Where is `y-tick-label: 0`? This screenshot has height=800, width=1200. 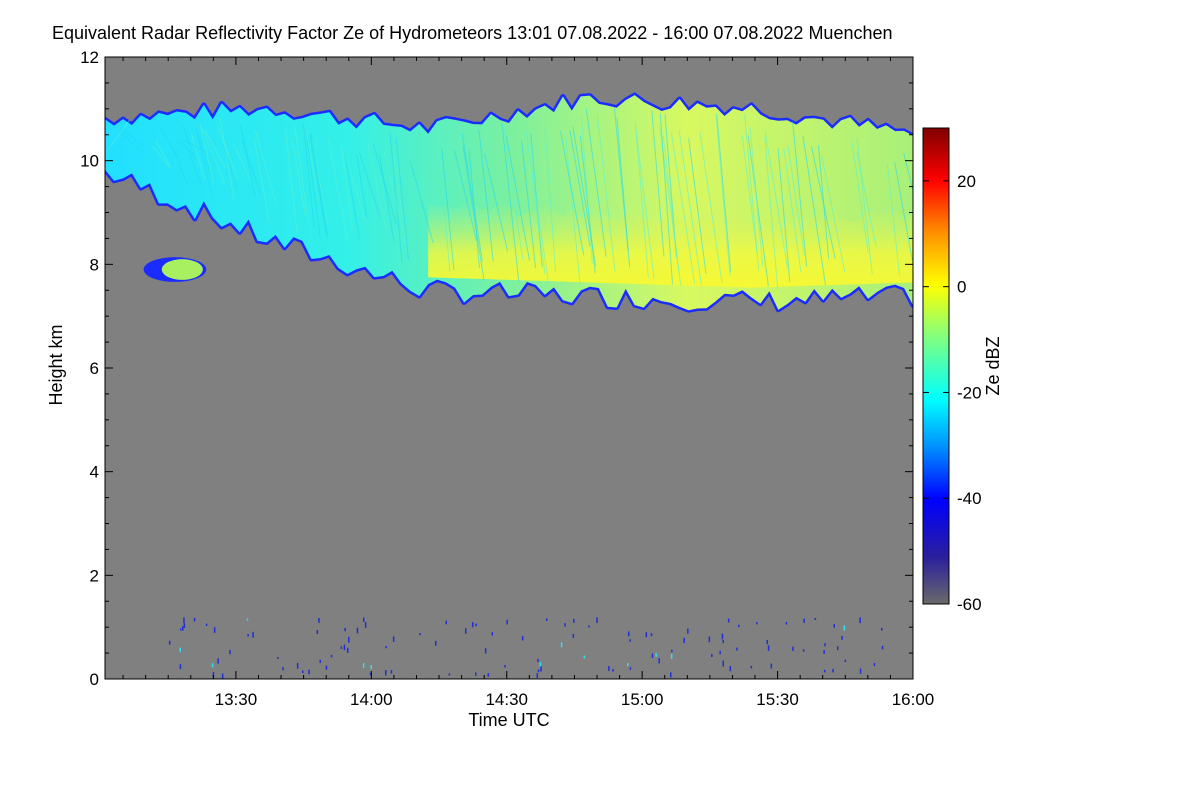
y-tick-label: 0 is located at coordinates (94, 679).